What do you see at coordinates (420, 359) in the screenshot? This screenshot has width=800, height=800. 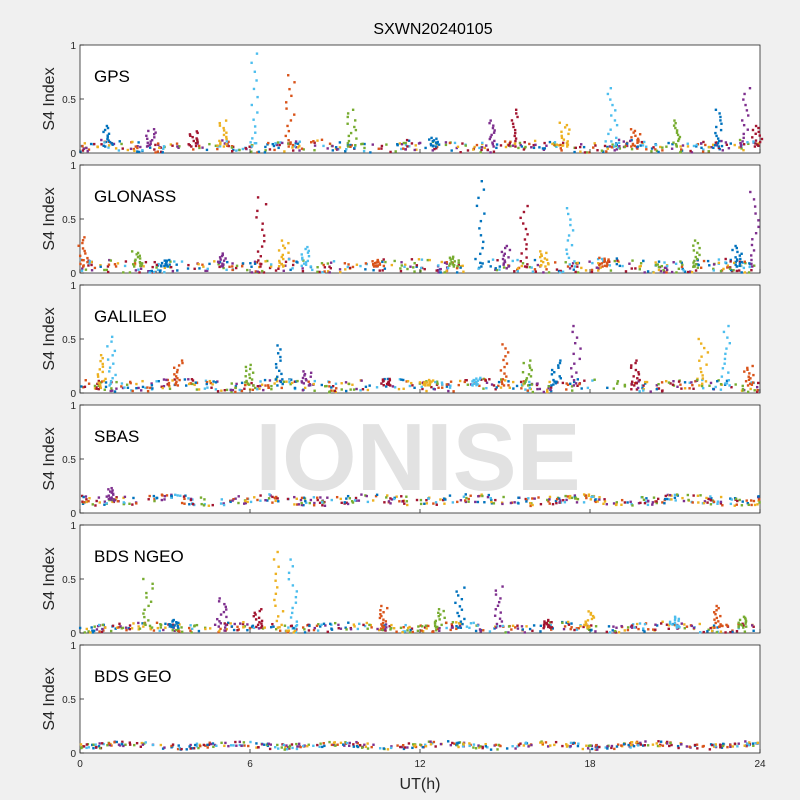 I see `points` at bounding box center [420, 359].